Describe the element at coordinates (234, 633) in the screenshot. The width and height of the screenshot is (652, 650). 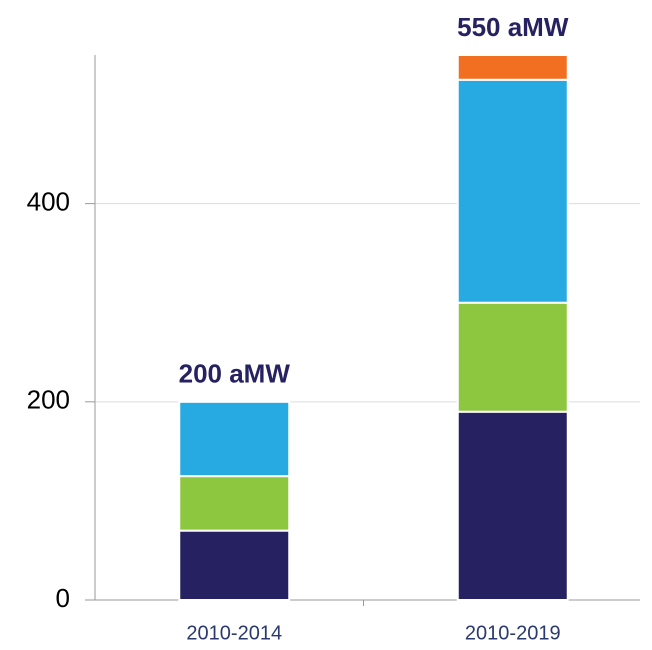
I see `x-tick-label: 2010-2014` at that location.